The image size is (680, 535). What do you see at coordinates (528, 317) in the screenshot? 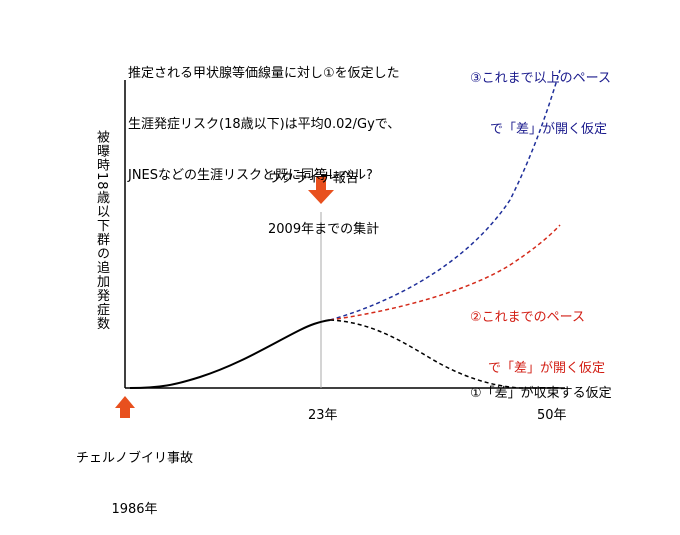
I see `scenario-2-label-line-1: ②これまでのペース` at bounding box center [528, 317].